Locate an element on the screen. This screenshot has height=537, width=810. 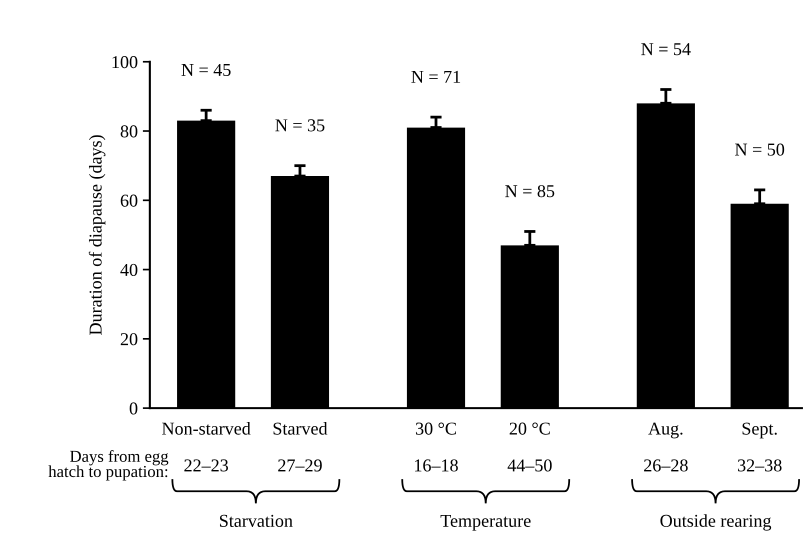
annotation: N = 50 is located at coordinates (759, 150).